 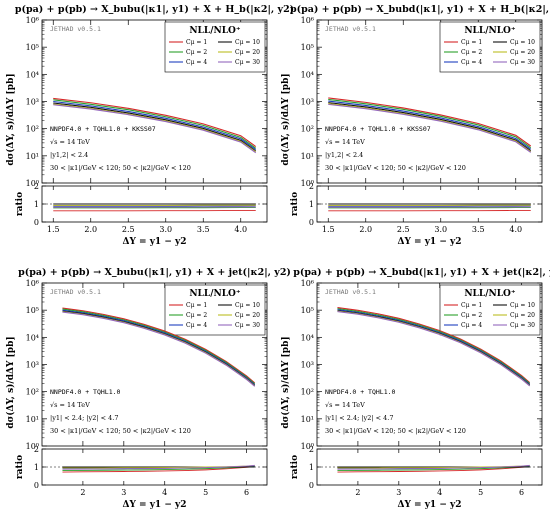 I want to click on x-tick-label: 2.5, so click(x=128, y=229).